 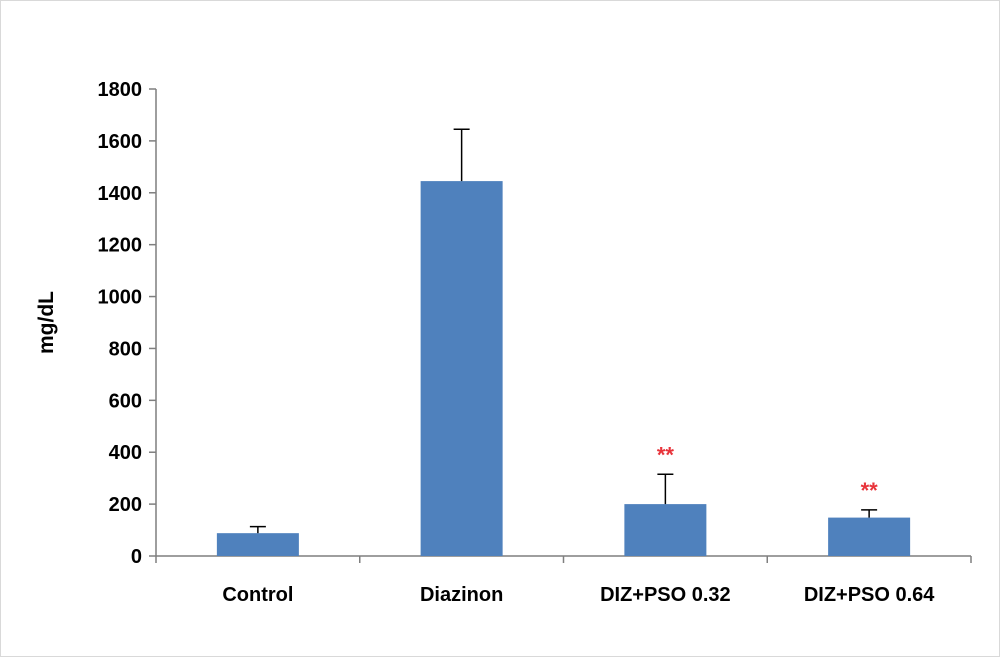 I want to click on y-tick-label: 0, so click(x=136, y=557).